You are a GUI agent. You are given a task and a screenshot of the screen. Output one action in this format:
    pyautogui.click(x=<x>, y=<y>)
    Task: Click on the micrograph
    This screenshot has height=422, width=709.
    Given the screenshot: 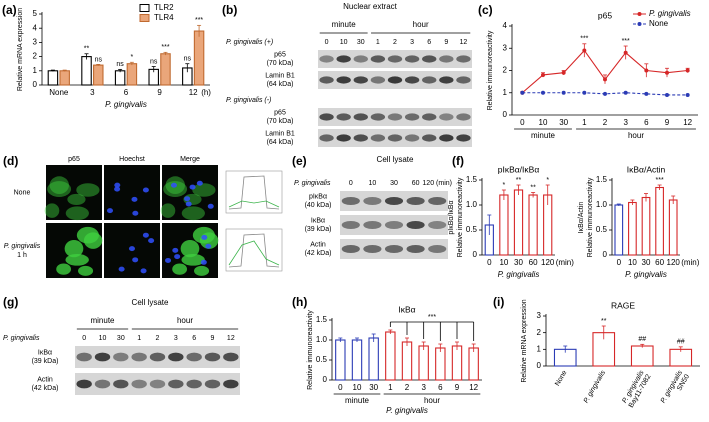 What is the action you would take?
    pyautogui.click(x=132, y=192)
    